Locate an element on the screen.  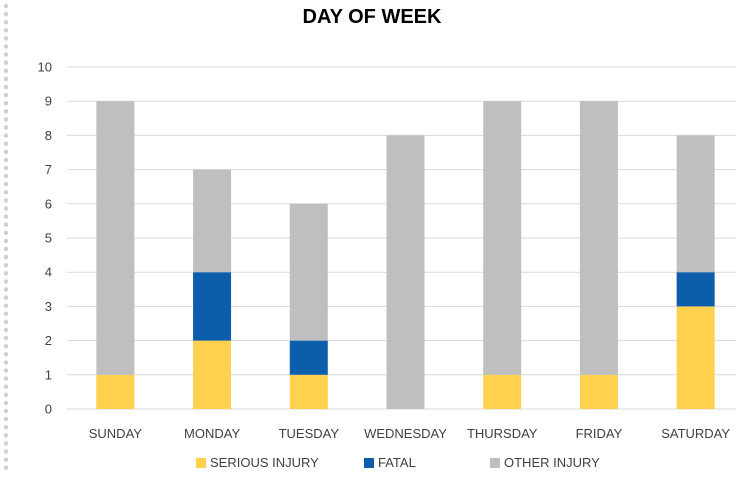
y-tick-label: 2 is located at coordinates (48, 340).